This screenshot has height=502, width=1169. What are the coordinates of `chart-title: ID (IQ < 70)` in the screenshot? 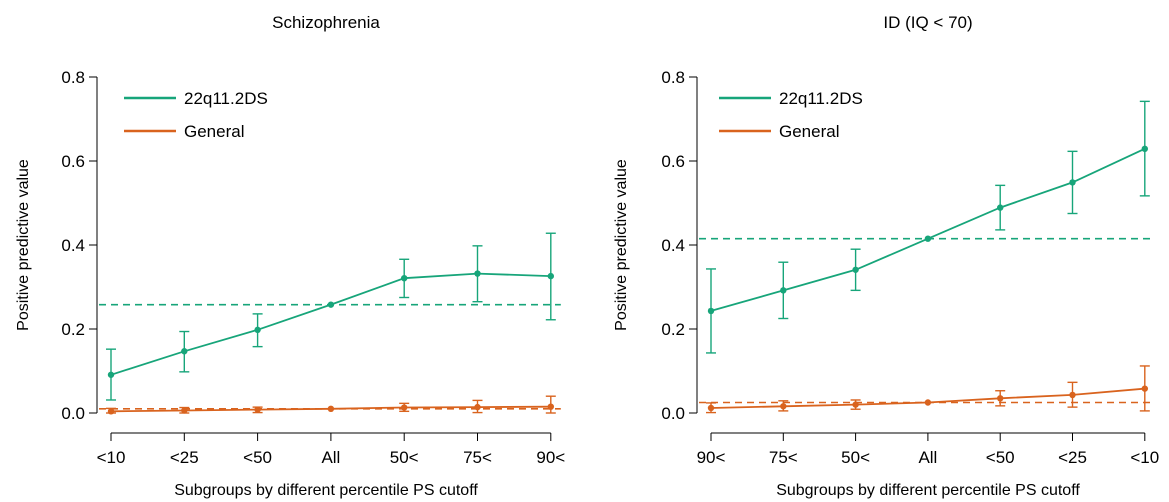 It's located at (927, 22).